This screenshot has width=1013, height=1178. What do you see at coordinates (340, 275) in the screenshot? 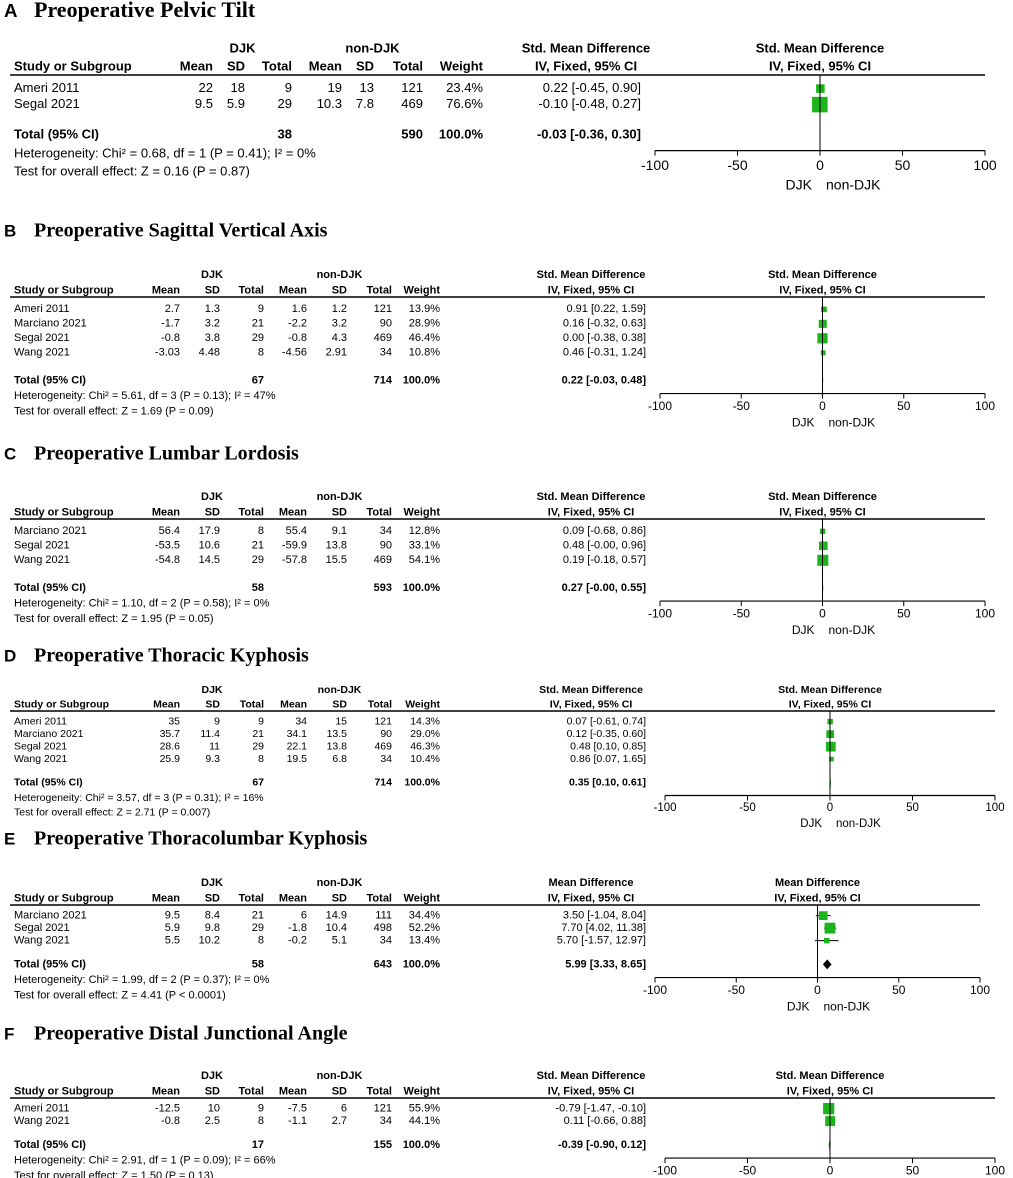
I see `group-header: non-DJK` at bounding box center [340, 275].